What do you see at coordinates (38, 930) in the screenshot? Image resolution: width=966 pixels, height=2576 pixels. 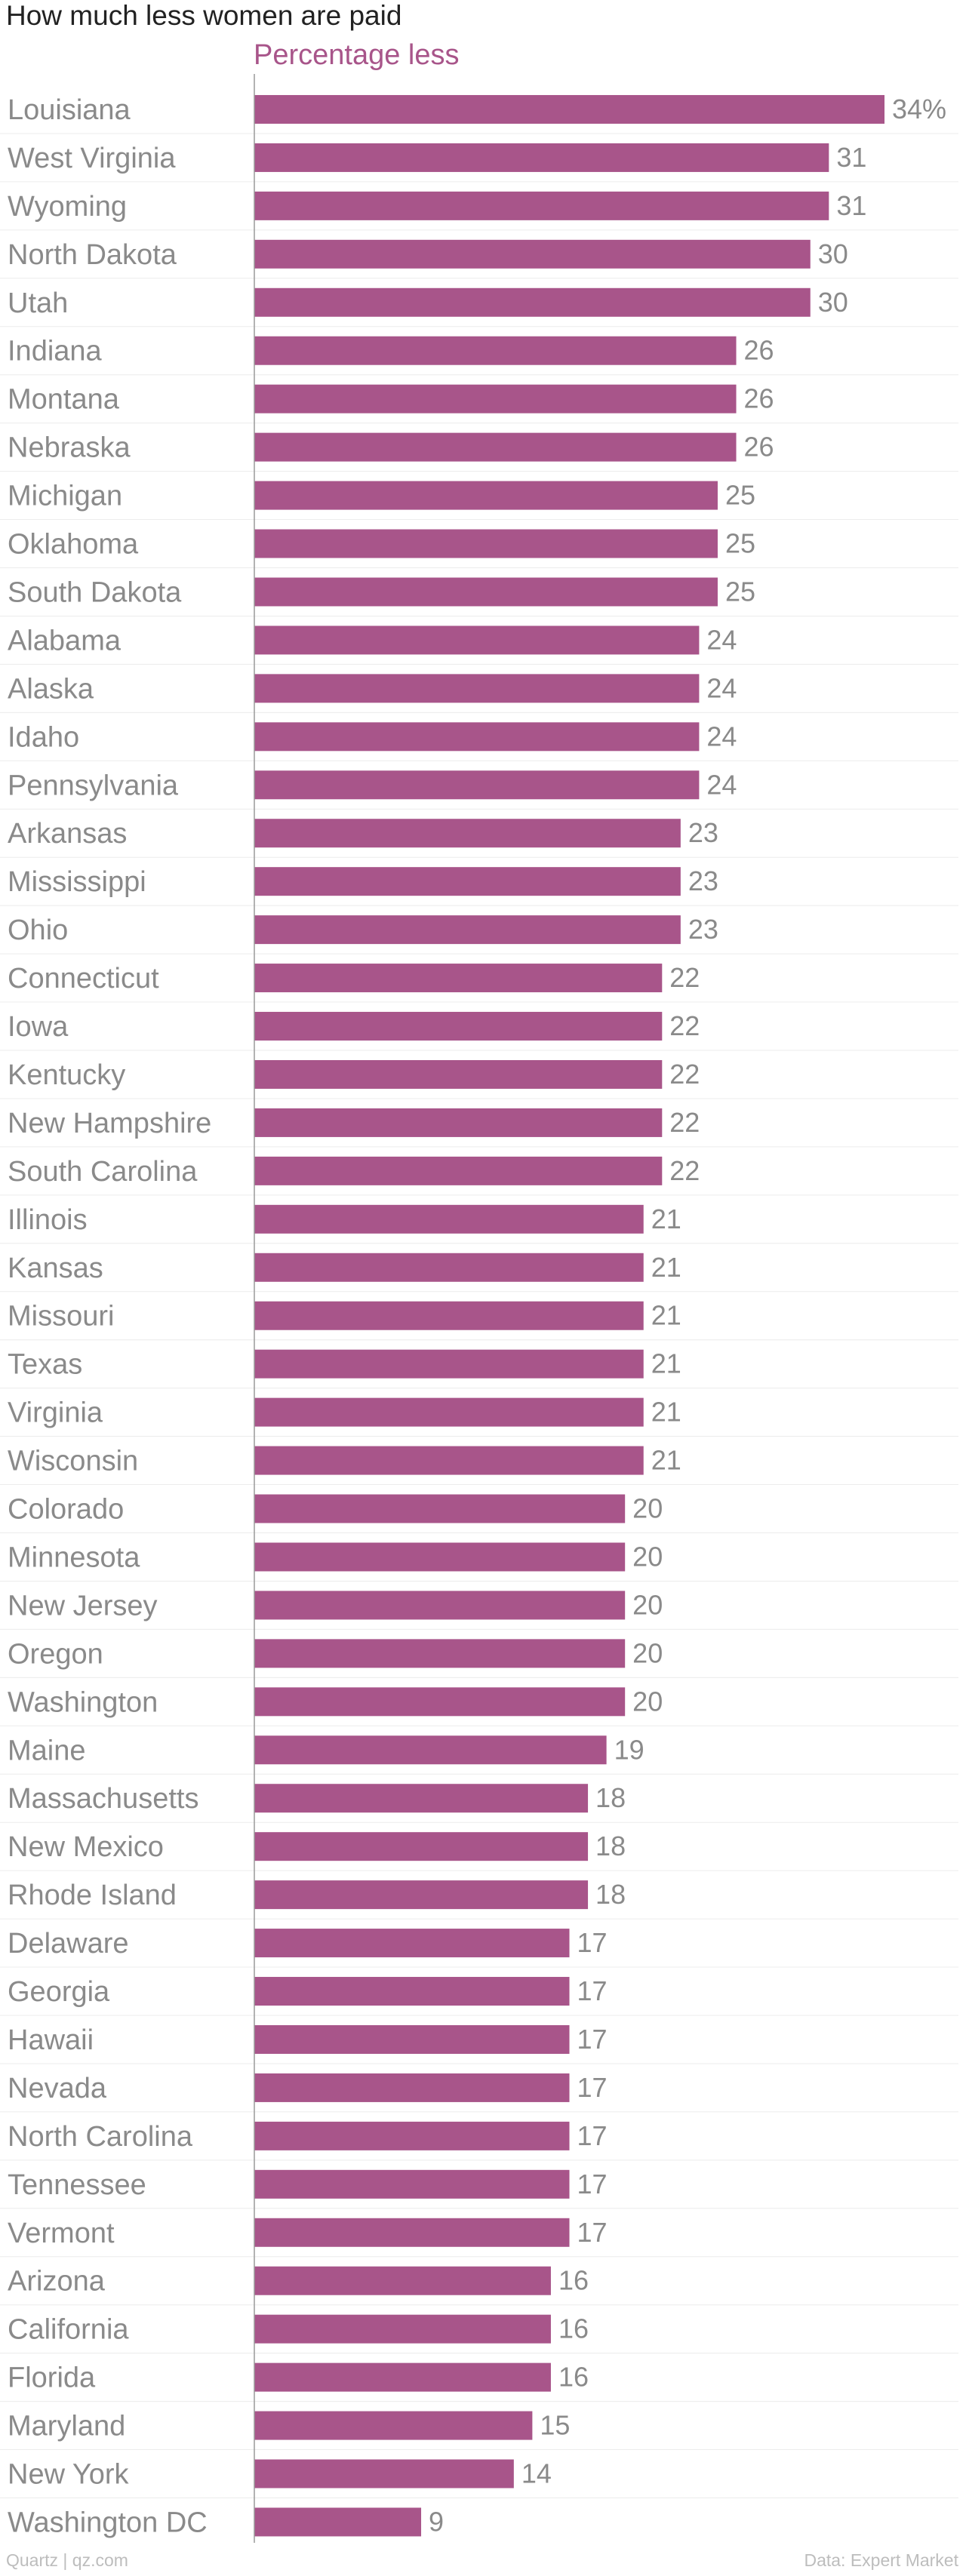 I see `category-label: Ohio` at bounding box center [38, 930].